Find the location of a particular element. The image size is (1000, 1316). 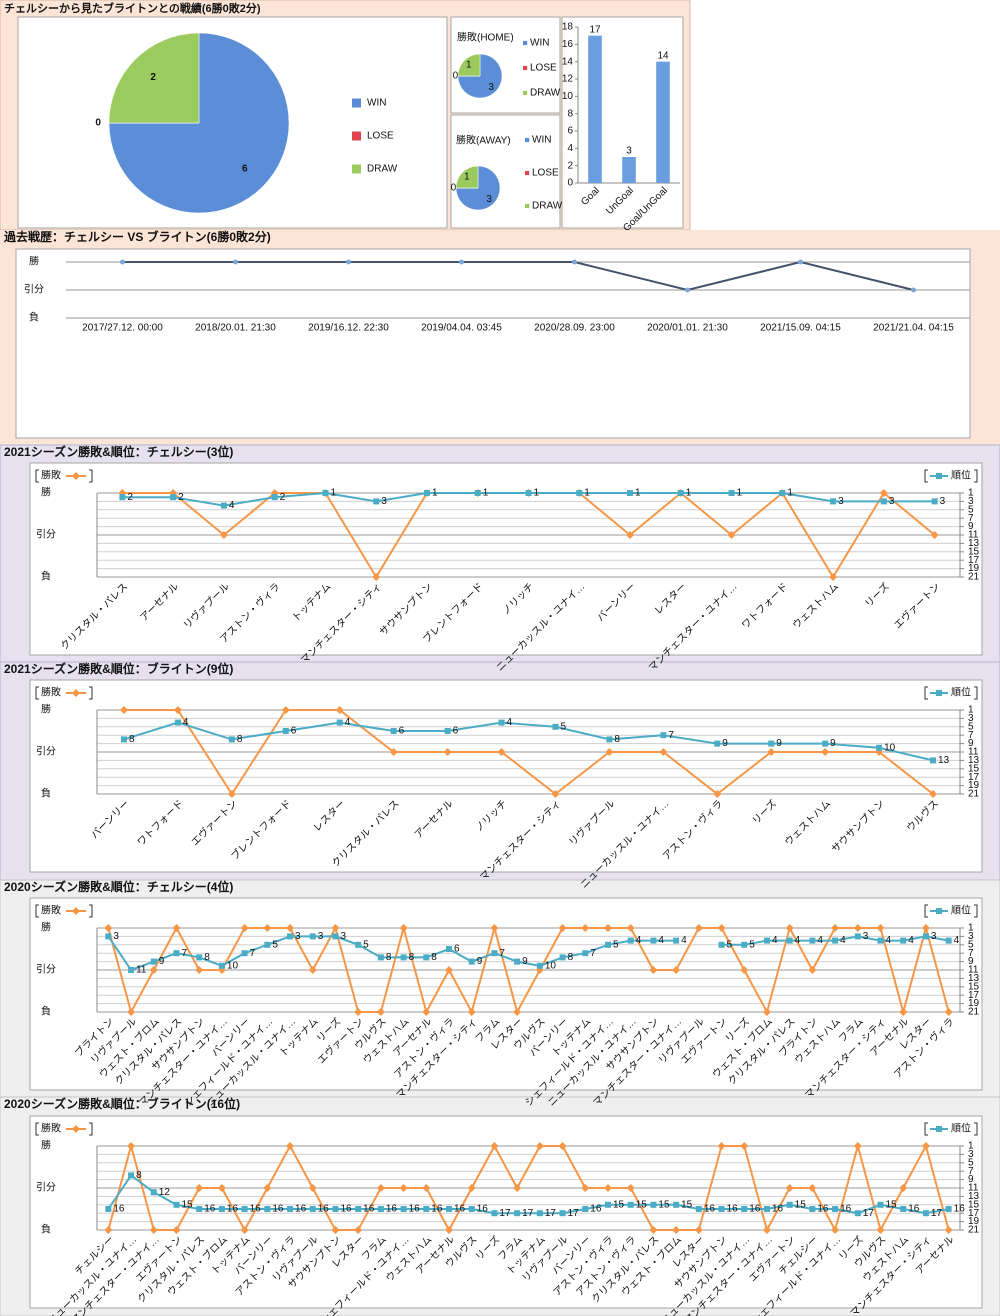

pie-slice is located at coordinates (467, 177).